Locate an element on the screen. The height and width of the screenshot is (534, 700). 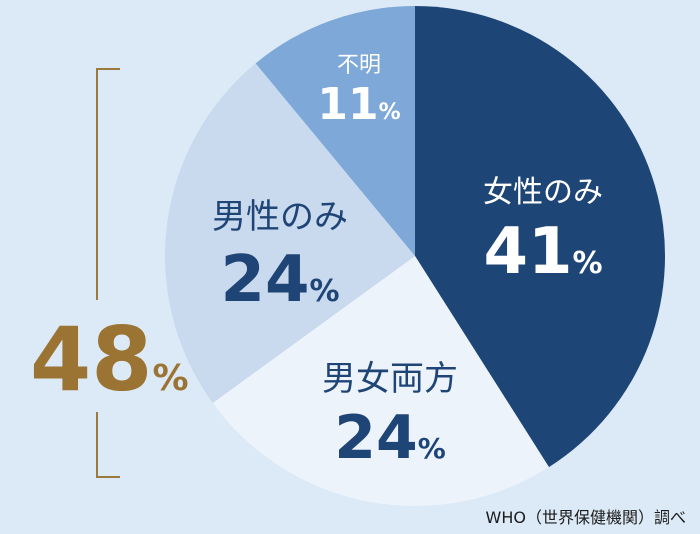
slice-name-male-only: 男性のみ is located at coordinates (280, 217).